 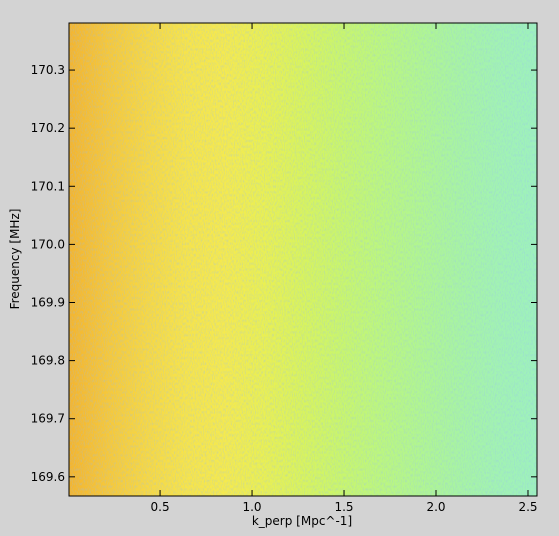 What do you see at coordinates (302, 521) in the screenshot?
I see `x-axis-label: k_perp [Mpc^-1]` at bounding box center [302, 521].